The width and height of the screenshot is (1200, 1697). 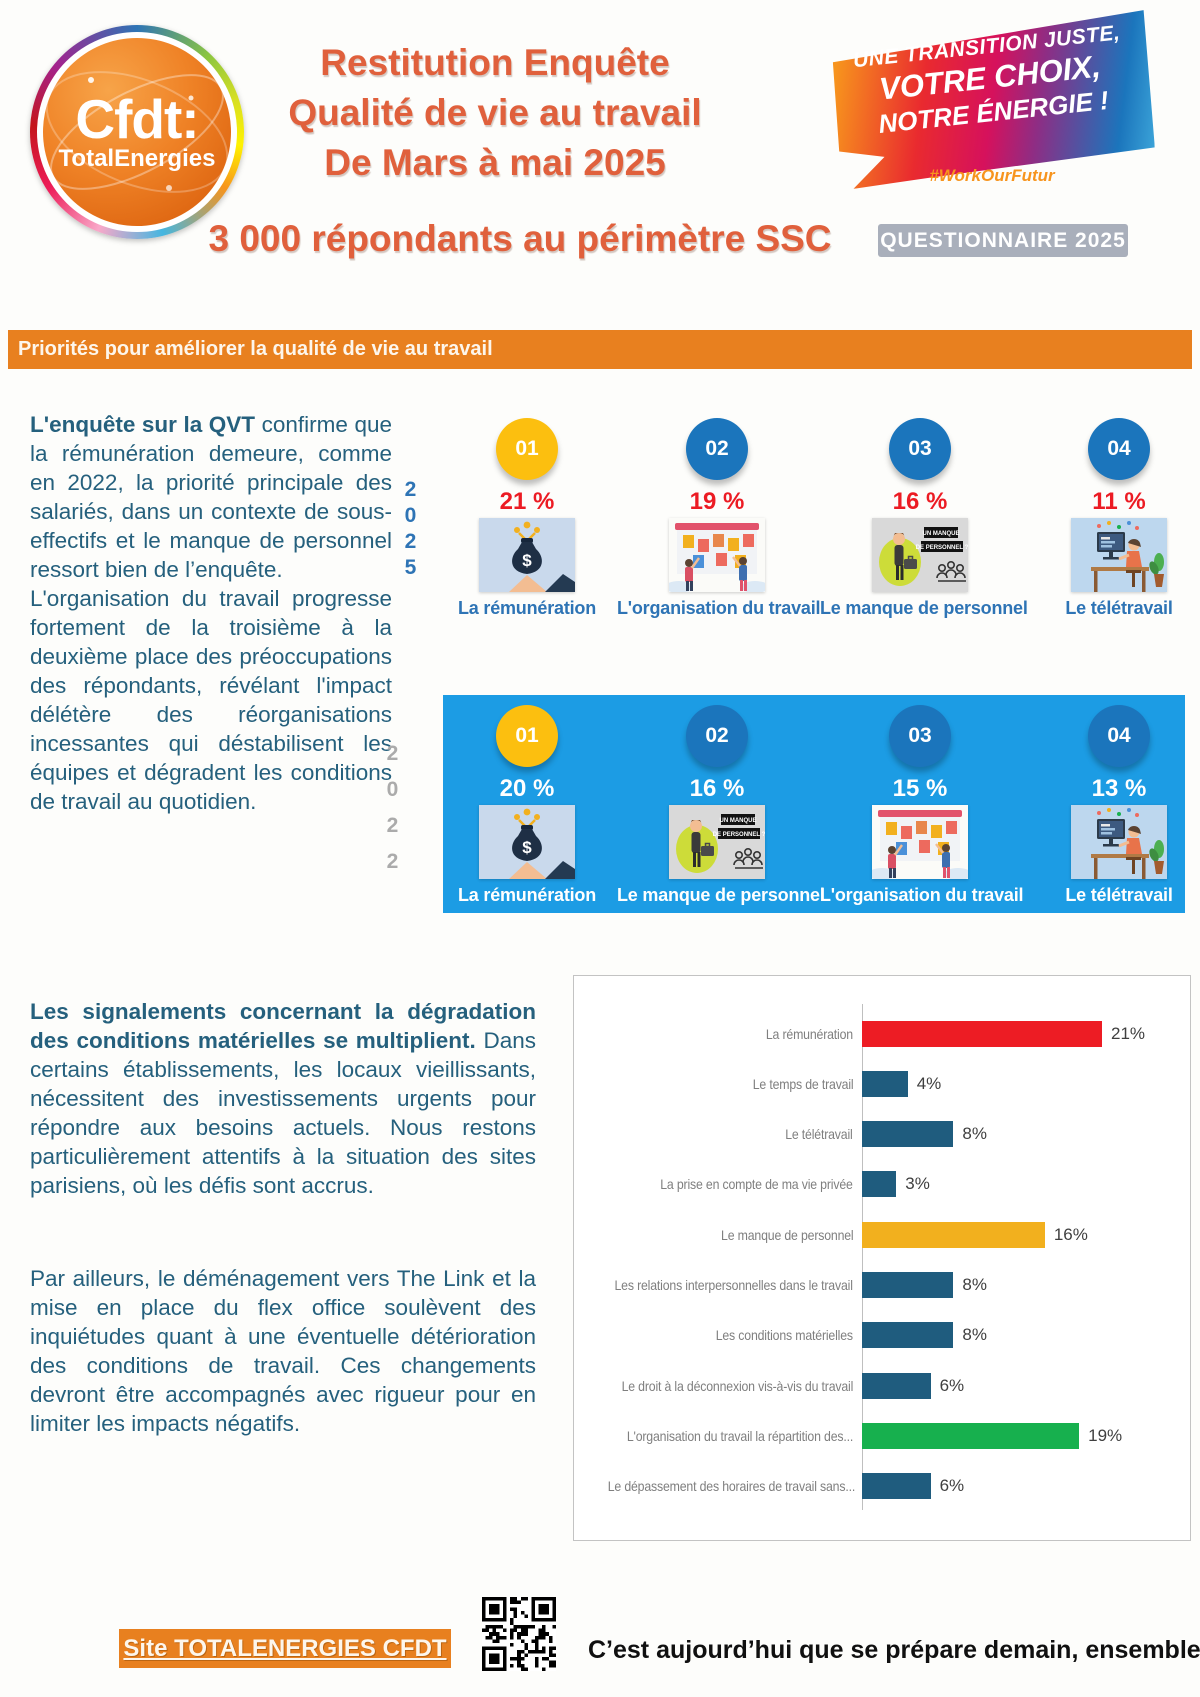 What do you see at coordinates (1119, 788) in the screenshot?
I see `rank-percent: 13 %` at bounding box center [1119, 788].